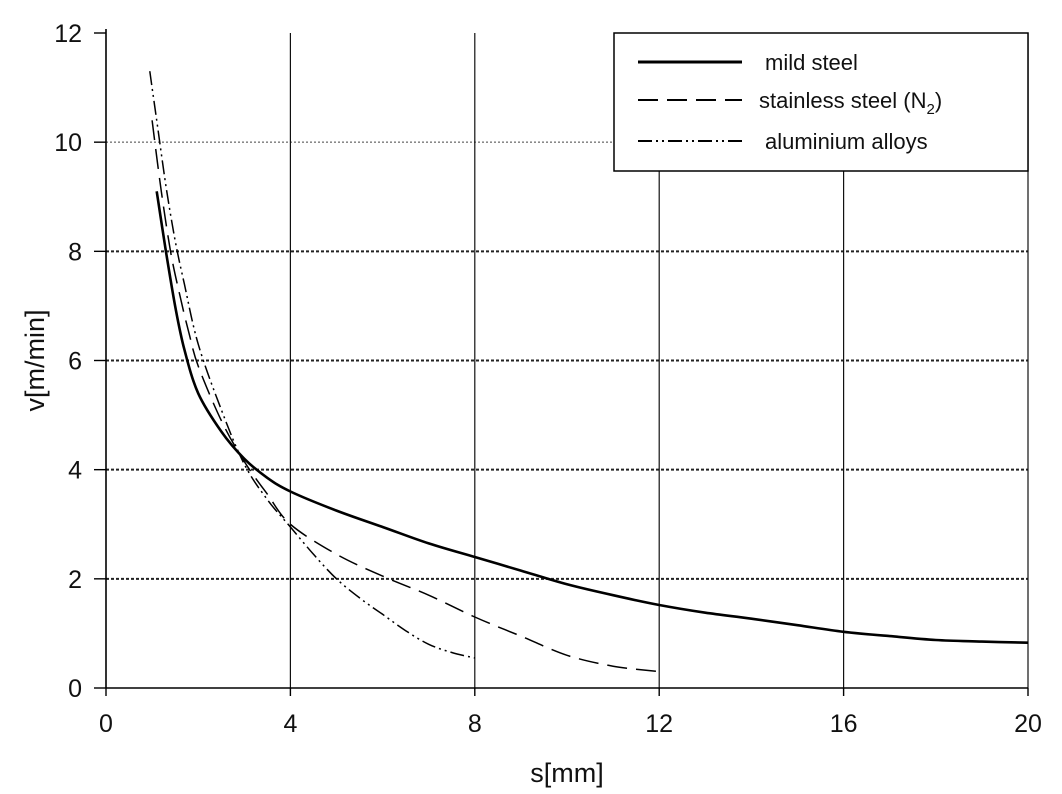 This screenshot has height=794, width=1062. I want to click on x-tick-label: 0, so click(106, 724).